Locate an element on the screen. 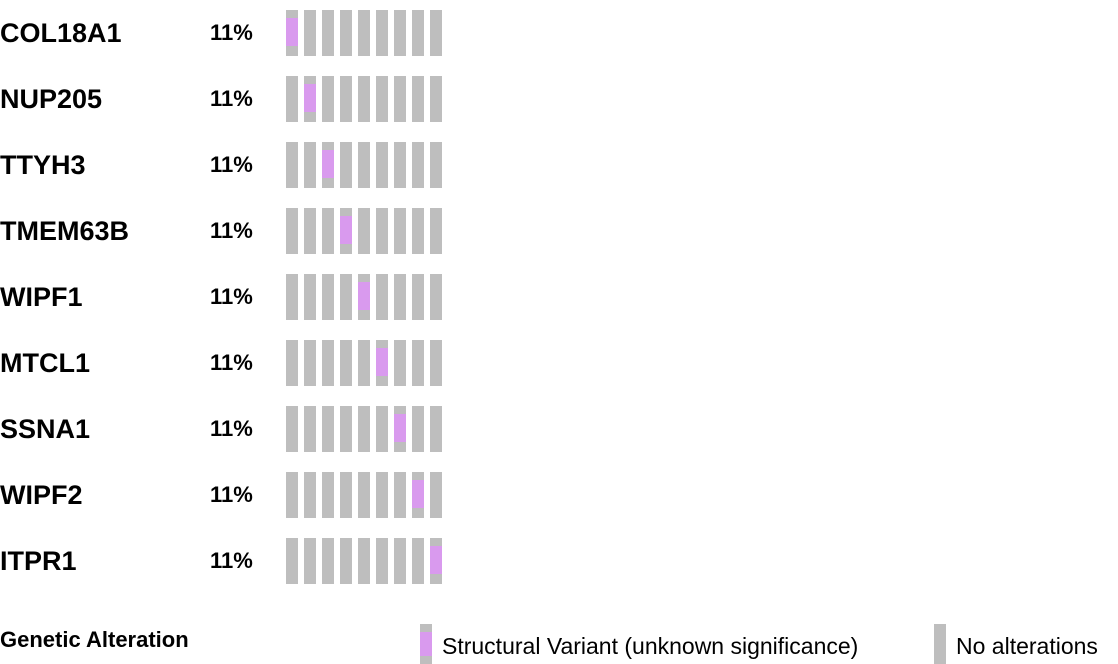 The width and height of the screenshot is (1118, 664). gene-label: NUP205 is located at coordinates (51, 99).